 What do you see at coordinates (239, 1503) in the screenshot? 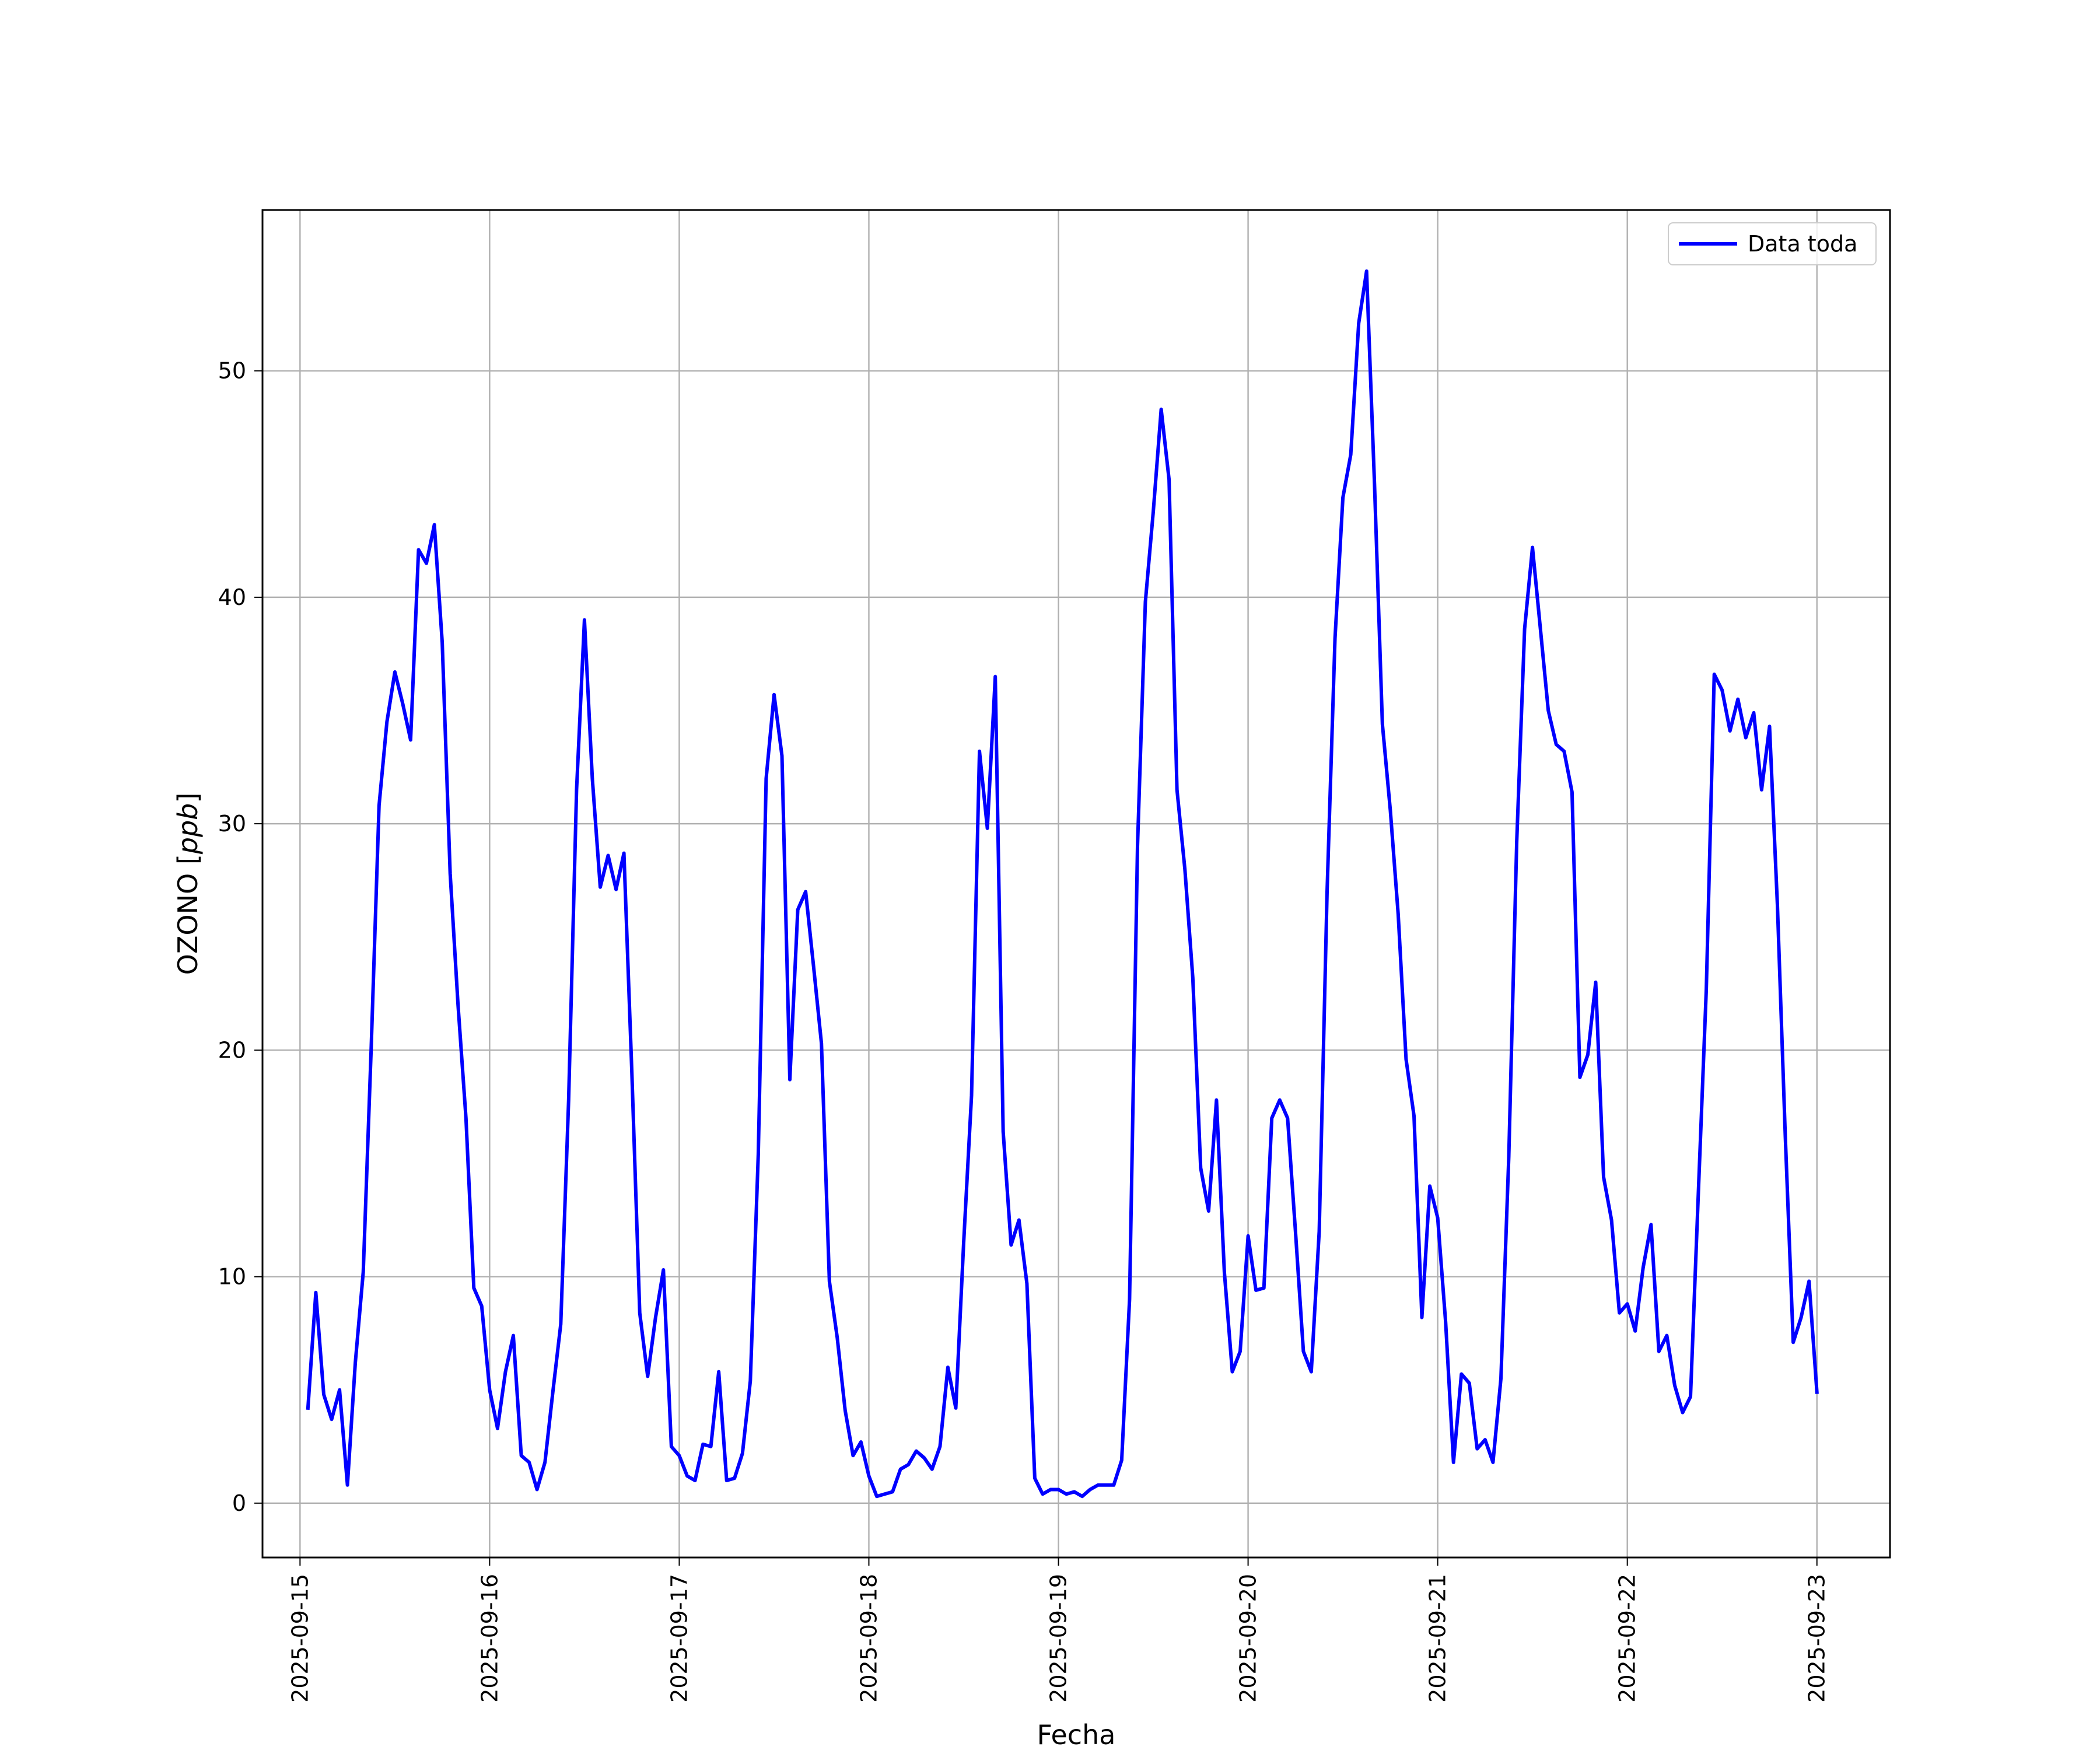
I see `y-tick-label: 0` at bounding box center [239, 1503].